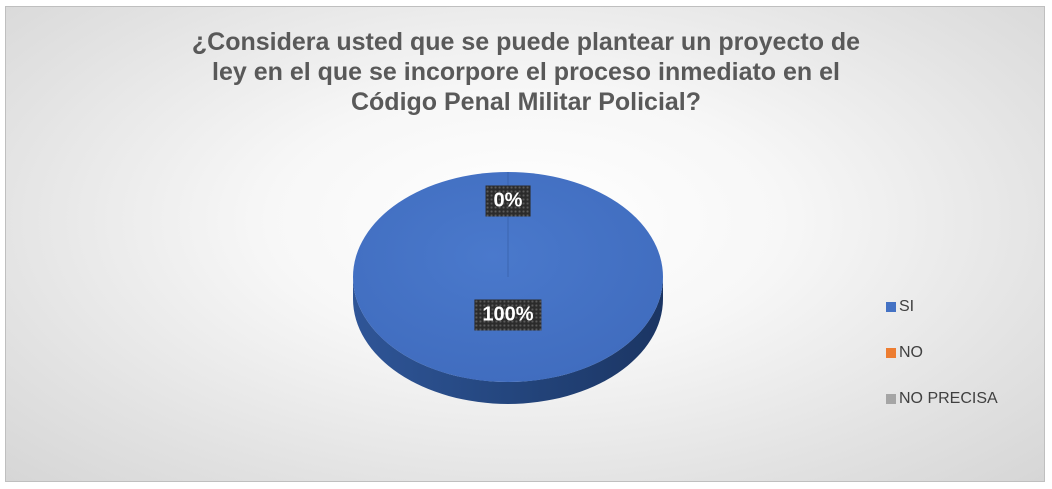 This screenshot has height=489, width=1052. Describe the element at coordinates (891, 353) in the screenshot. I see `legend-swatch-no` at that location.